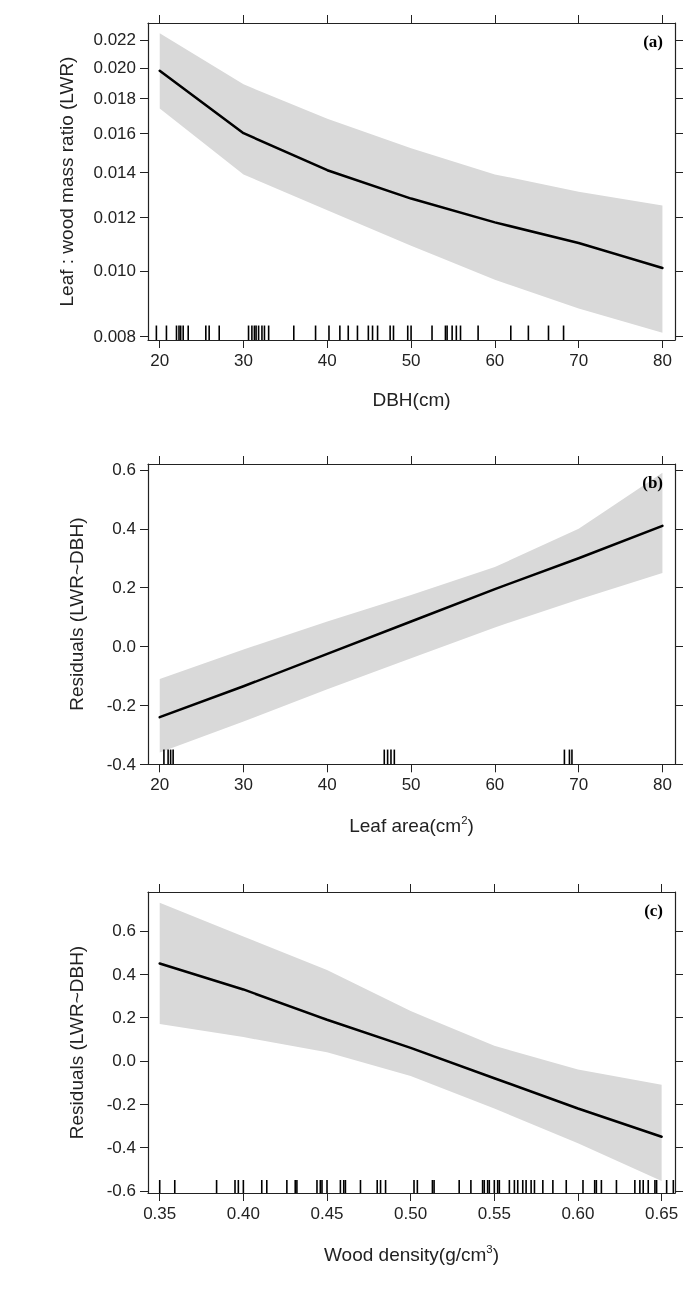 This screenshot has height=1292, width=687. What do you see at coordinates (121, 1191) in the screenshot?
I see `y-tick-label: -0.6` at bounding box center [121, 1191].